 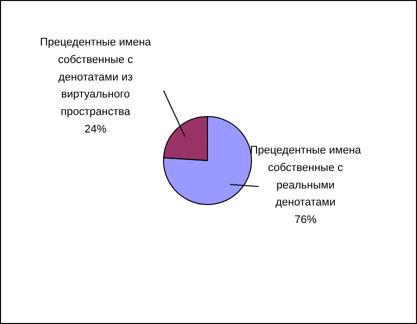 I want to click on slice-label: Прецедентные имена собственные с денотатами из виртуального пространства, so click(x=96, y=77).